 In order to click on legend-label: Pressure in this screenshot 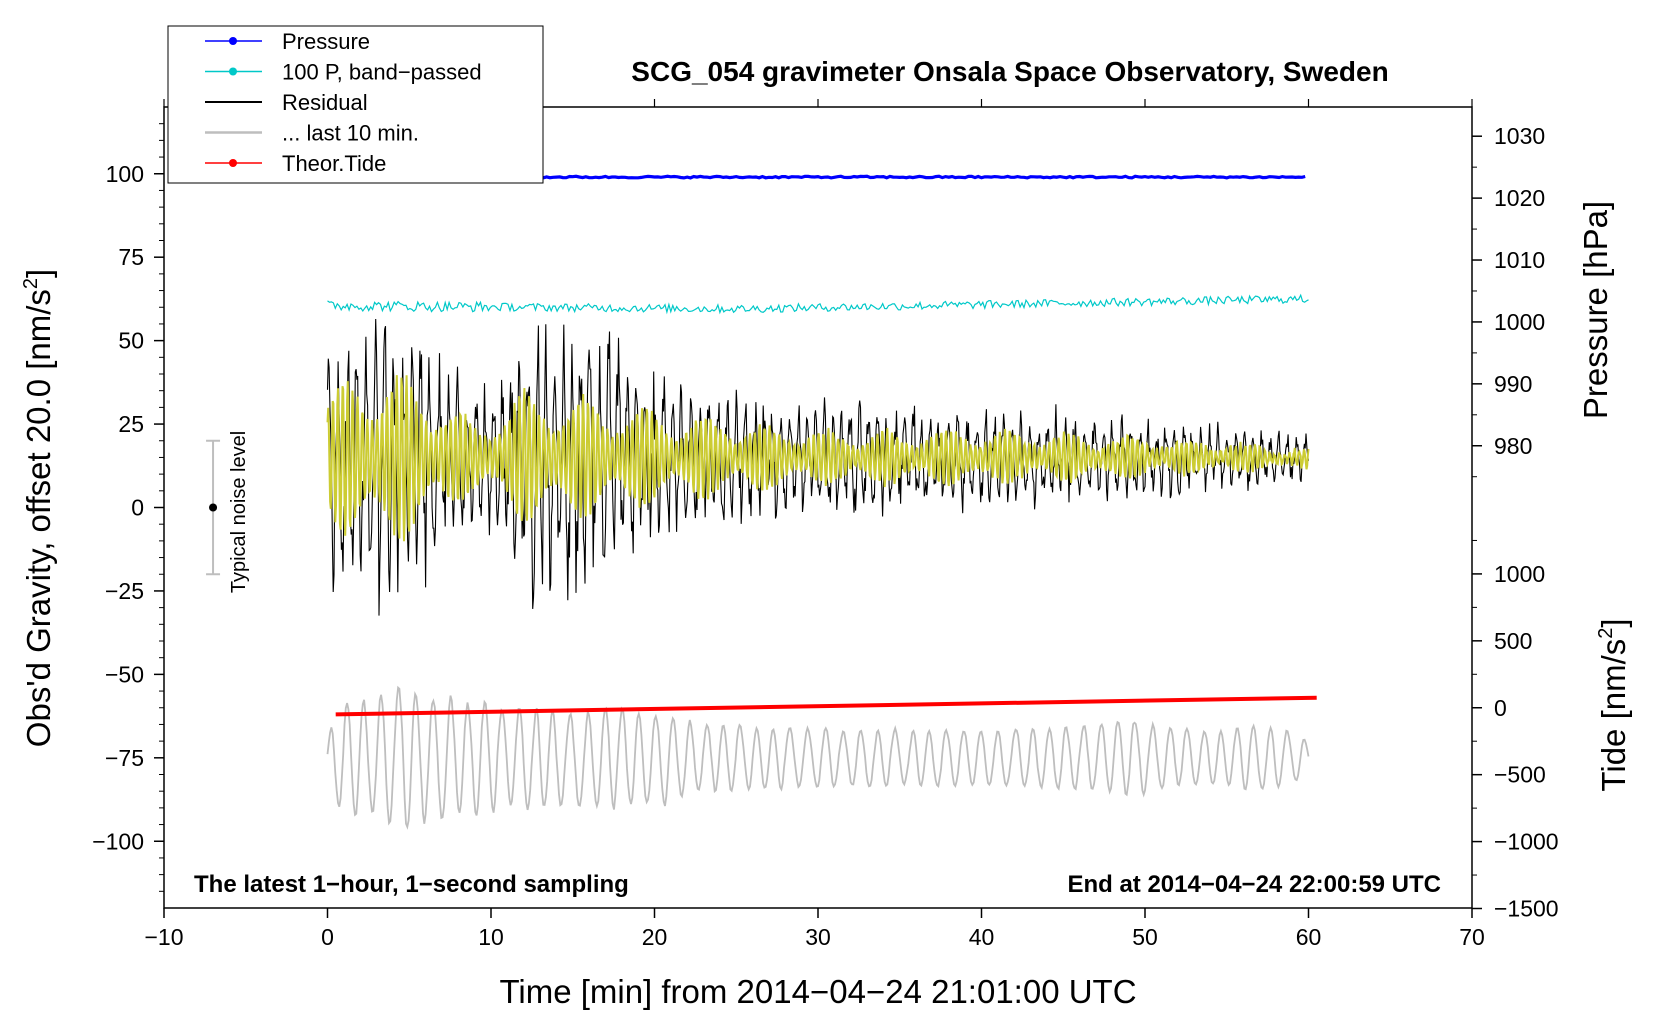, I will do `click(326, 41)`.